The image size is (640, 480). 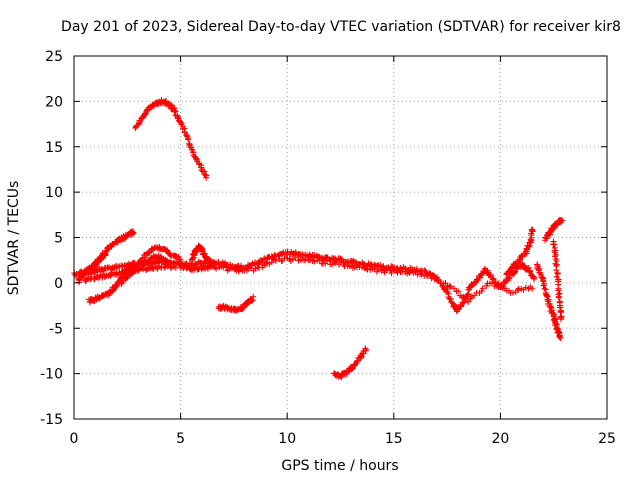 I want to click on series-drop-down, so click(x=549, y=301).